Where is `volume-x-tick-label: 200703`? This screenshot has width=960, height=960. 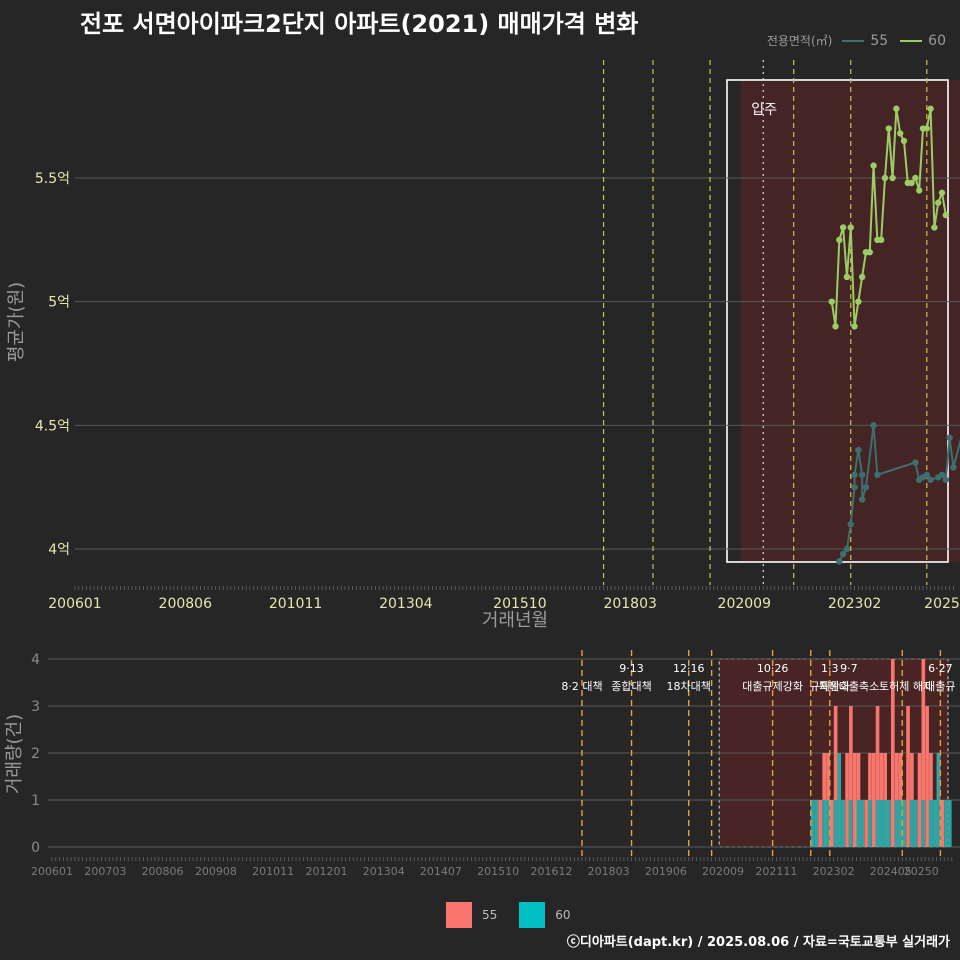
volume-x-tick-label: 200703 is located at coordinates (105, 871).